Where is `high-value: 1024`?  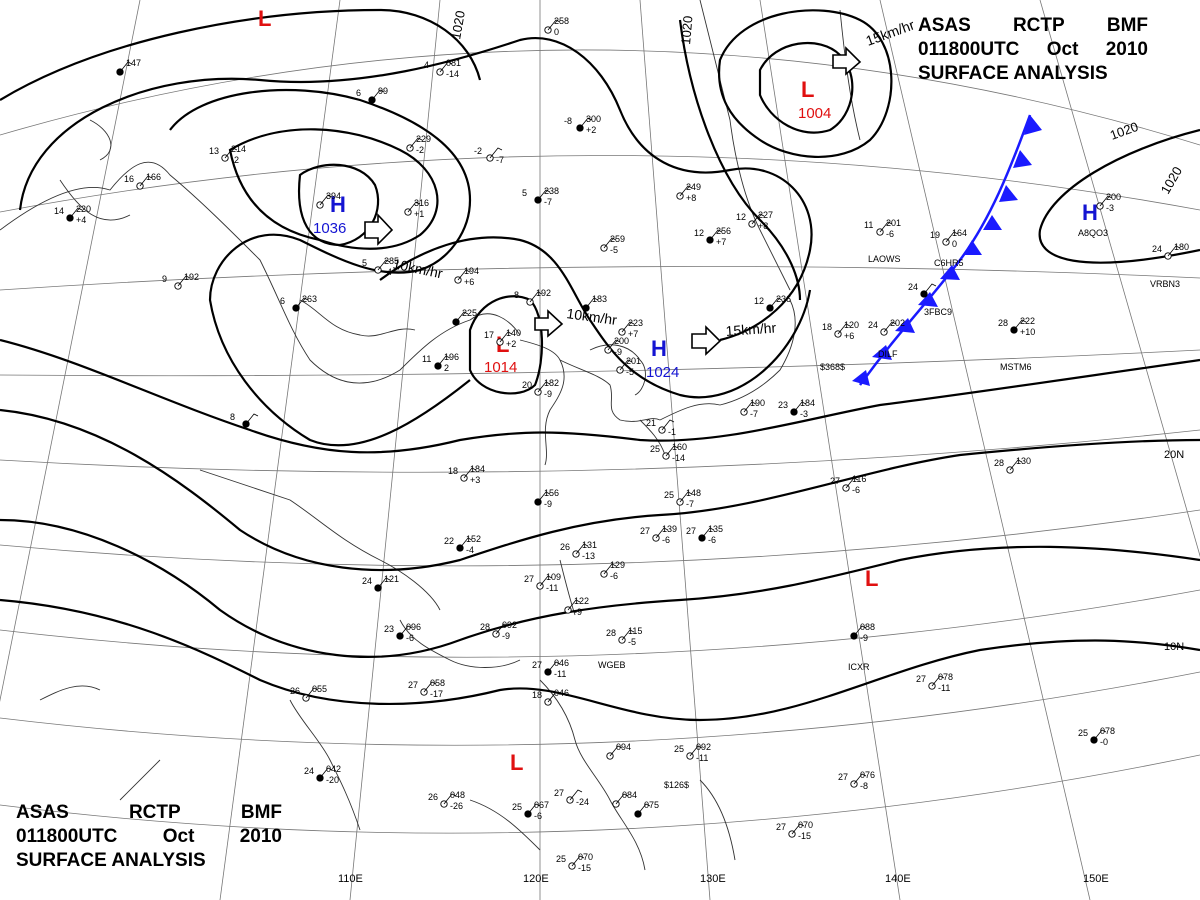
high-value: 1024 is located at coordinates (662, 372).